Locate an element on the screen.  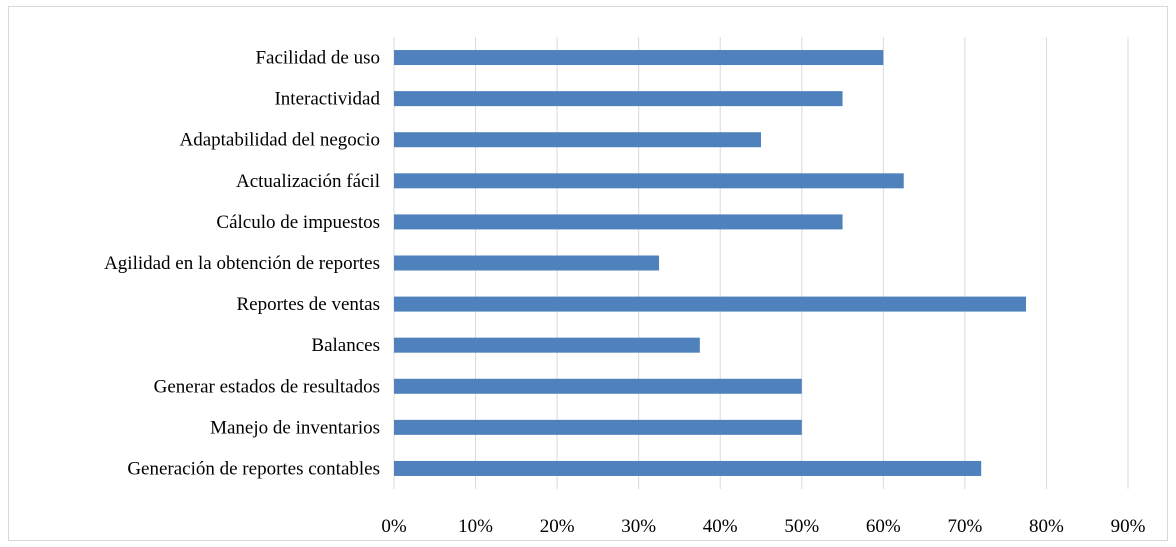
category-label: Cálculo de impuestos is located at coordinates (298, 222).